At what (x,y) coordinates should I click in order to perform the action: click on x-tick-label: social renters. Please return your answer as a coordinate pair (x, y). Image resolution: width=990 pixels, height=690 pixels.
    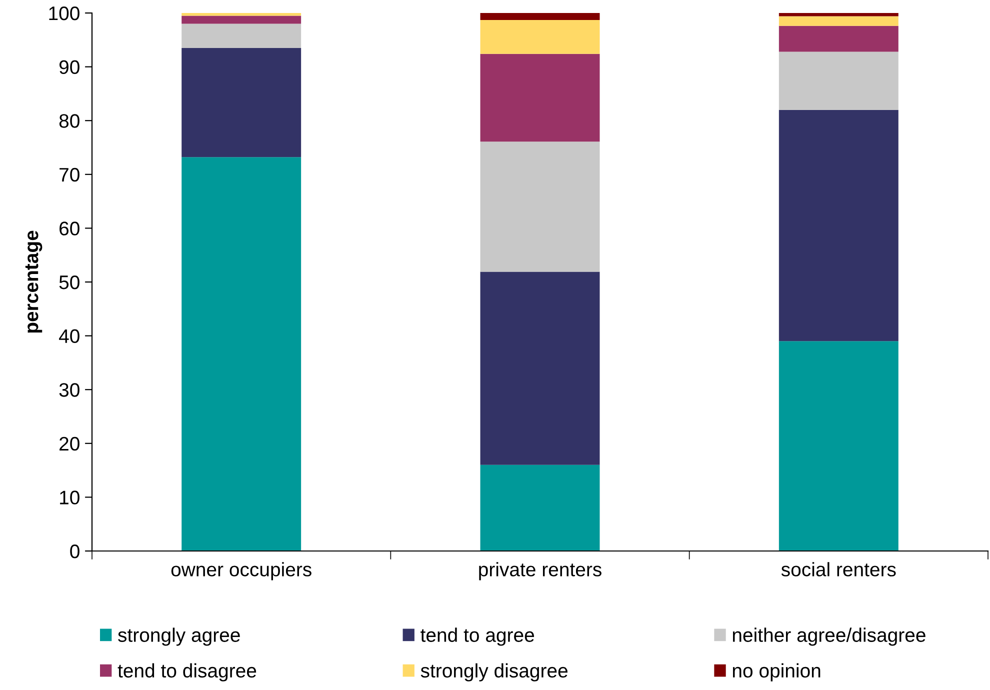
    Looking at the image, I should click on (838, 569).